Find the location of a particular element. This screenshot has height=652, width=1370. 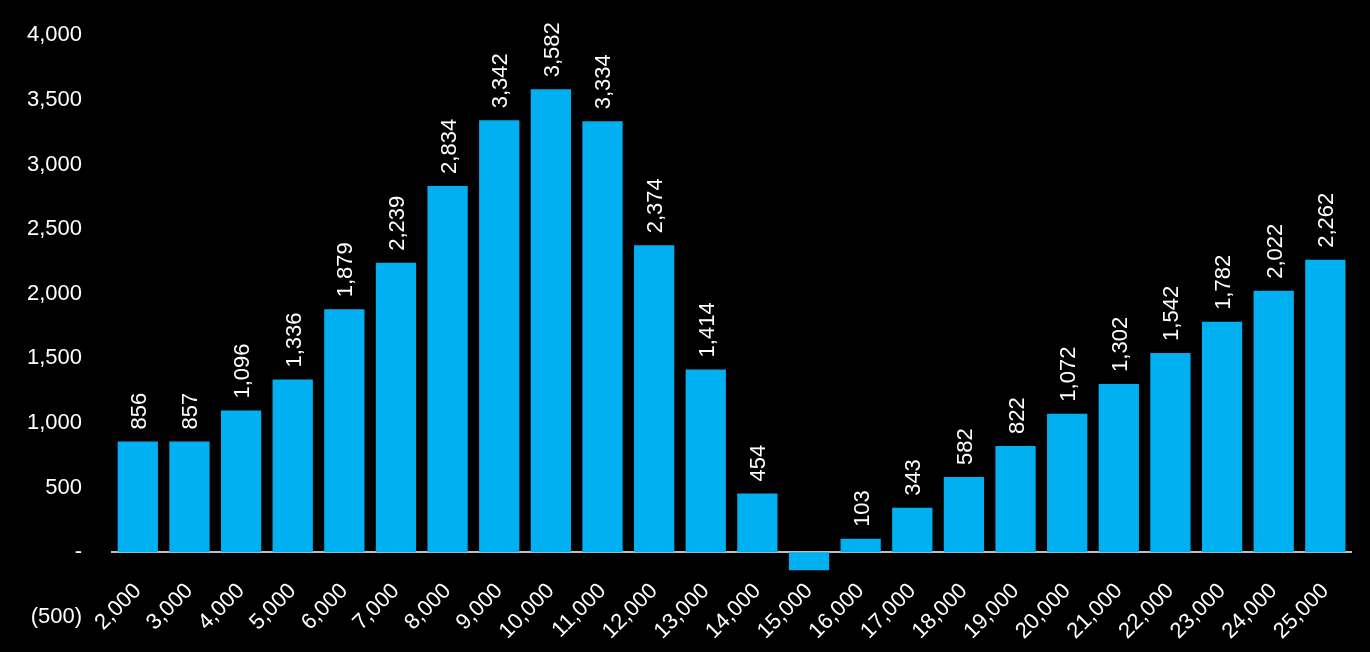

data-label: 454 is located at coordinates (758, 463).